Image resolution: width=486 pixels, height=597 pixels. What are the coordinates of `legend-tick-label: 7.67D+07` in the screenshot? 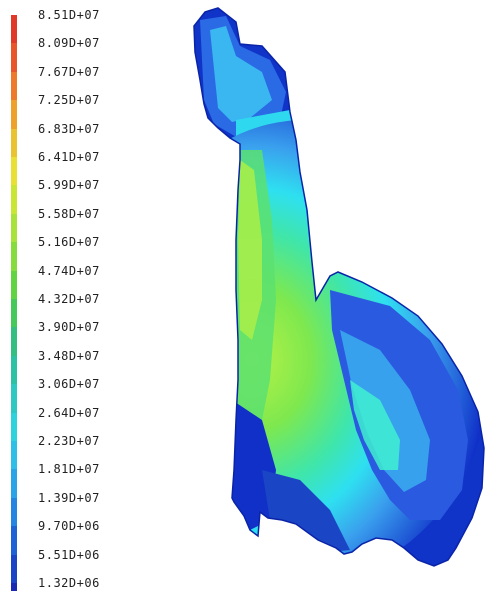 It's located at (69, 71).